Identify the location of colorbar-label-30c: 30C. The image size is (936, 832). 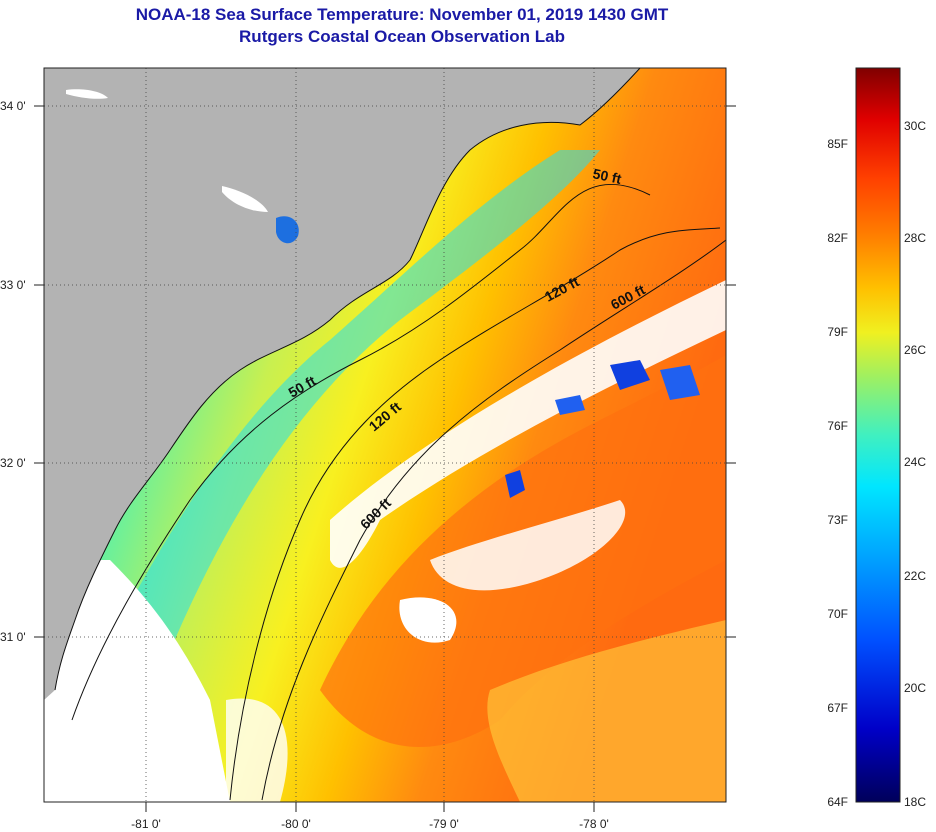
(915, 126).